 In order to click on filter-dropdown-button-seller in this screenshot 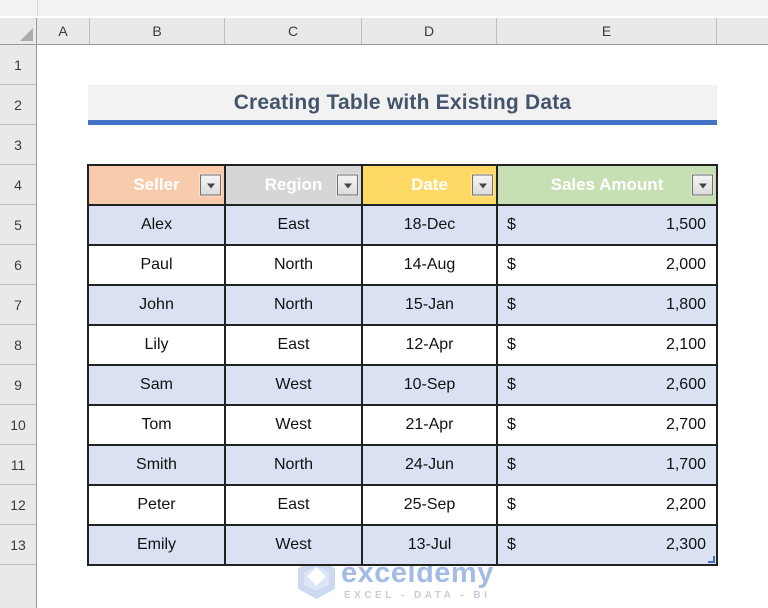, I will do `click(210, 185)`.